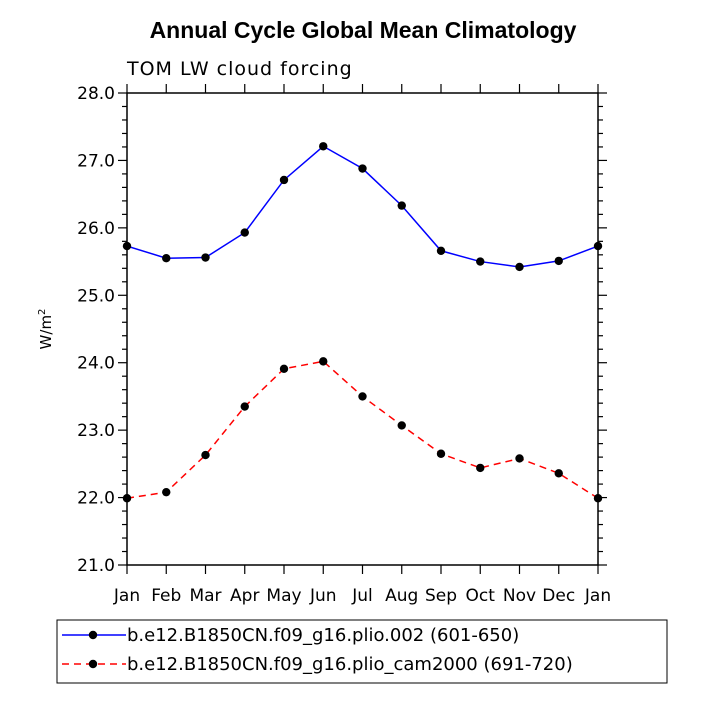 The width and height of the screenshot is (701, 702). Describe the element at coordinates (323, 635) in the screenshot. I see `legend-label-1: b.e12.B1850CN.f09_g16.plio.002 (601-650)` at that location.